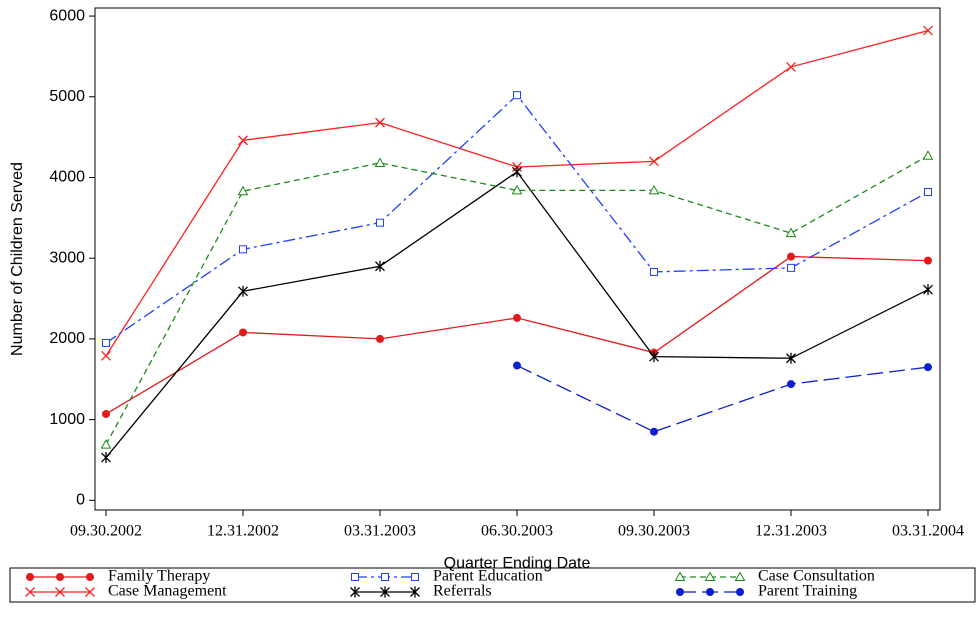 The height and width of the screenshot is (635, 980). What do you see at coordinates (807, 591) in the screenshot?
I see `legend-label: Parent Training` at bounding box center [807, 591].